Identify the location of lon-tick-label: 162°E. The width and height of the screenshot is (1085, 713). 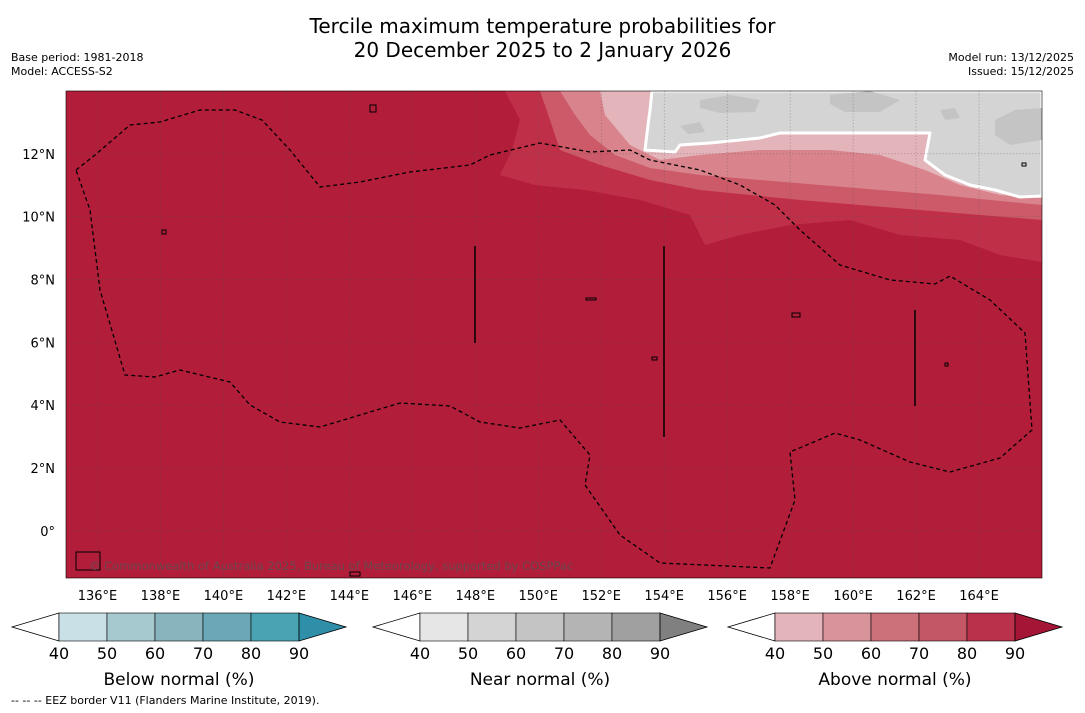
(916, 596).